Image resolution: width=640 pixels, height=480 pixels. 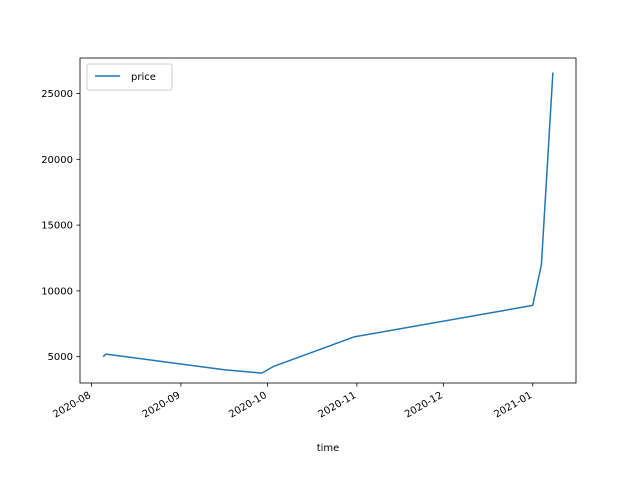 I want to click on y-tick-label-20000: 20000, so click(x=57, y=160).